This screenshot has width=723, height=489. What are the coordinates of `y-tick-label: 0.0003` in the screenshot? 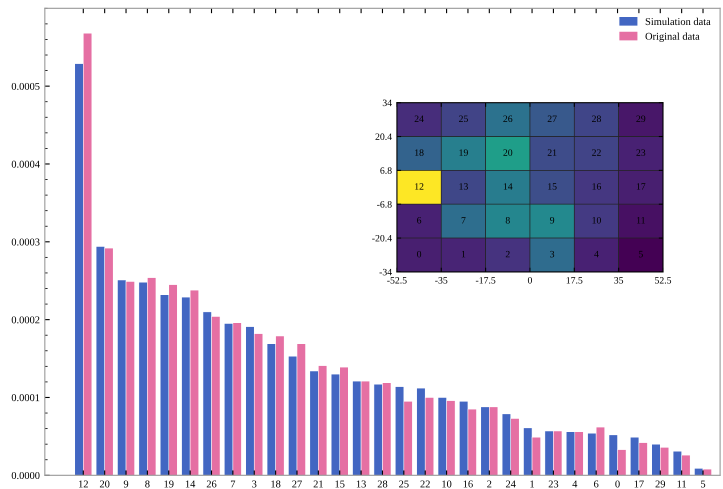 It's located at (26, 242).